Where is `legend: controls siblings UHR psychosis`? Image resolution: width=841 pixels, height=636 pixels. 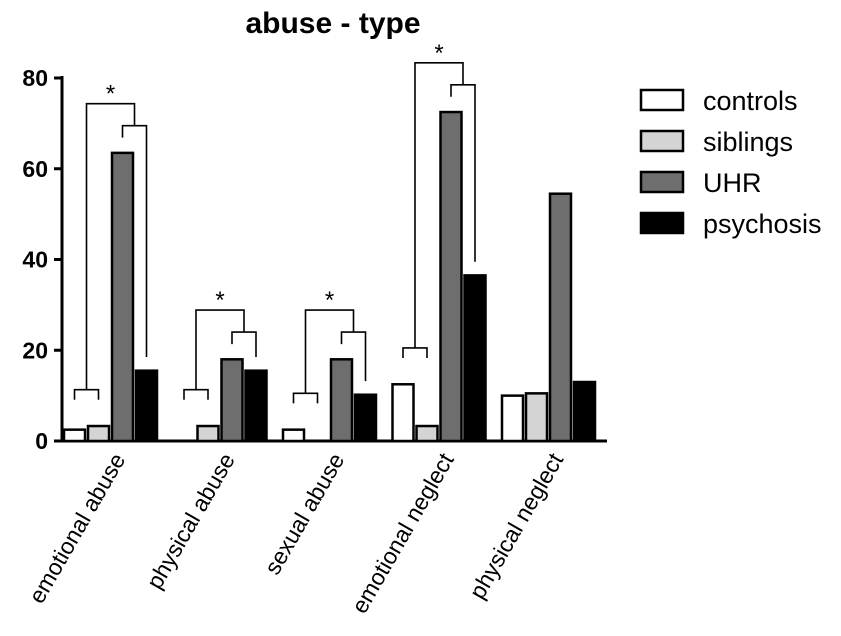
legend: controls siblings UHR psychosis is located at coordinates (730, 162).